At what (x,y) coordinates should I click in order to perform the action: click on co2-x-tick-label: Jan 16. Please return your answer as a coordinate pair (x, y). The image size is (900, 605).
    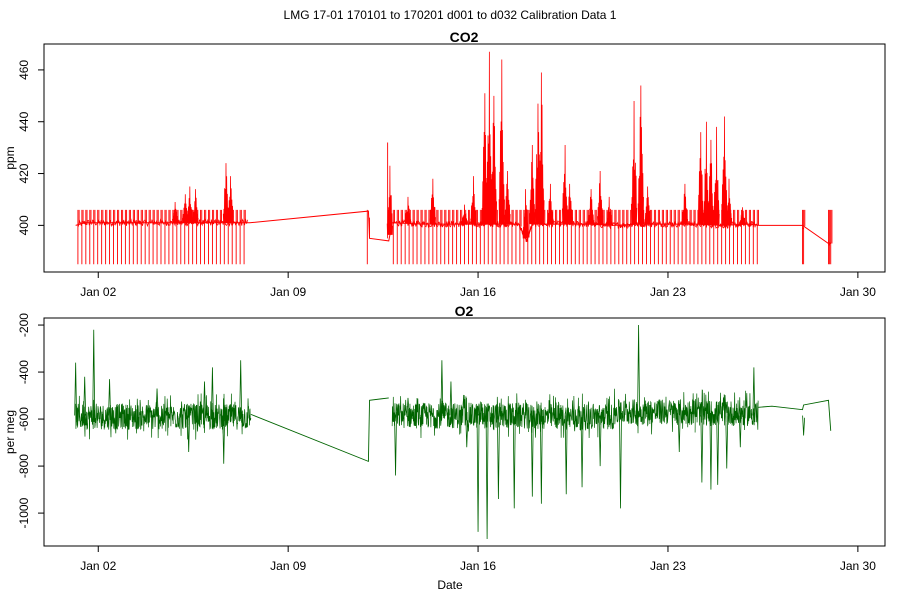
    Looking at the image, I should click on (478, 292).